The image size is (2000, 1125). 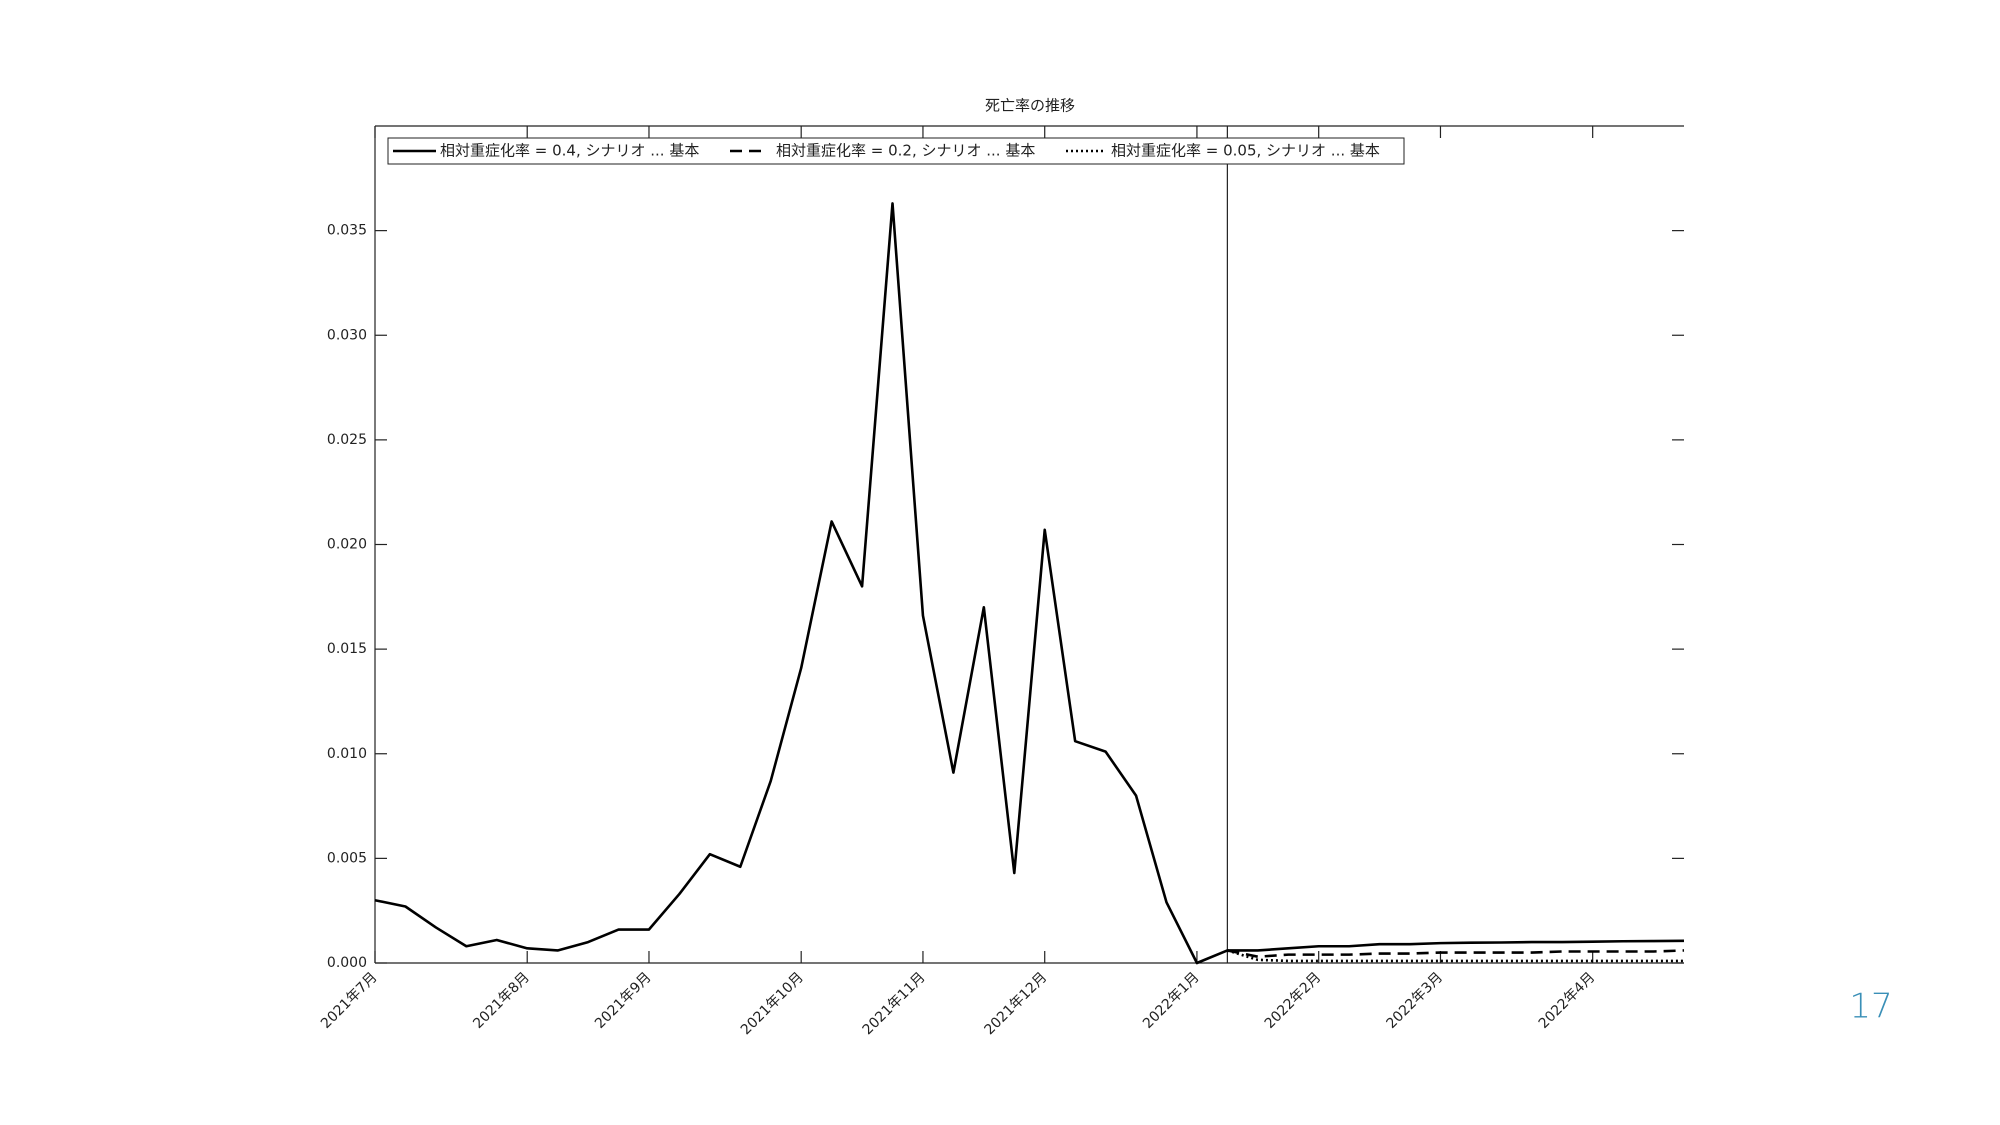 I want to click on x-tick-label: 2022年3月, so click(x=1415, y=1000).